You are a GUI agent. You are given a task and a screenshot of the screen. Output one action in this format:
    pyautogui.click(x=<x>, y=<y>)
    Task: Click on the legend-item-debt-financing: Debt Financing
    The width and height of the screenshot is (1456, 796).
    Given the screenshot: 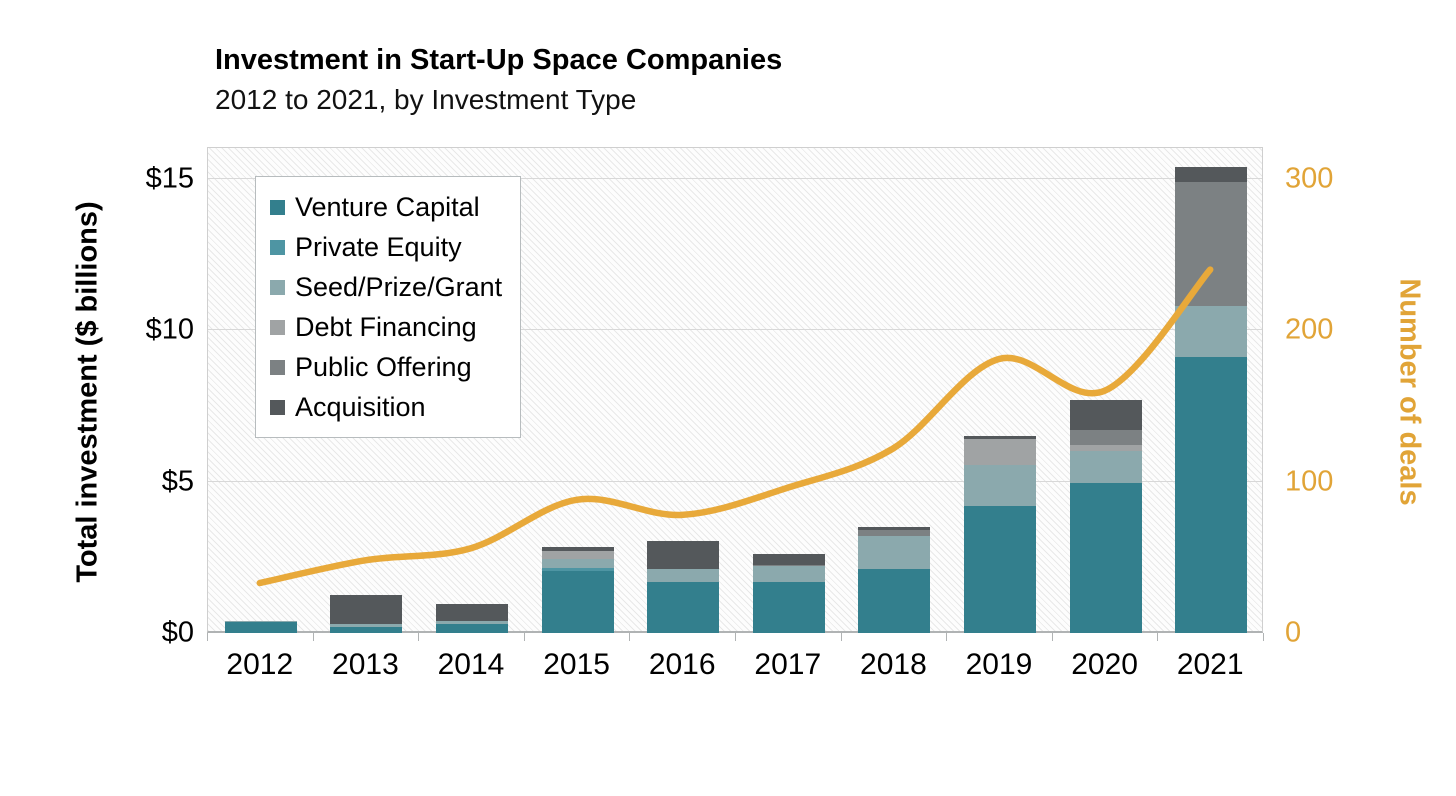 What is the action you would take?
    pyautogui.click(x=386, y=327)
    